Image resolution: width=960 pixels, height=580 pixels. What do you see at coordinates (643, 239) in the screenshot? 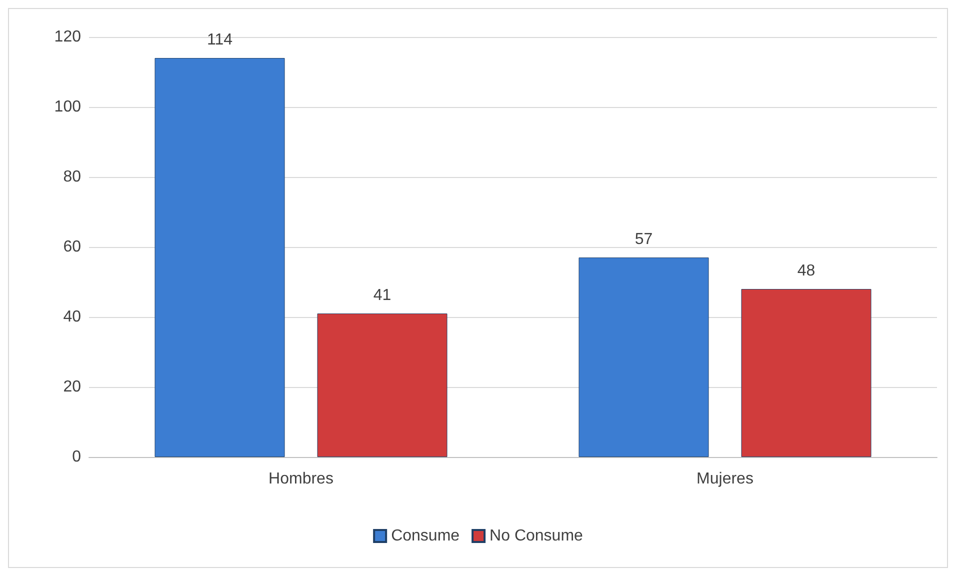
I see `data-label: 57` at bounding box center [643, 239].